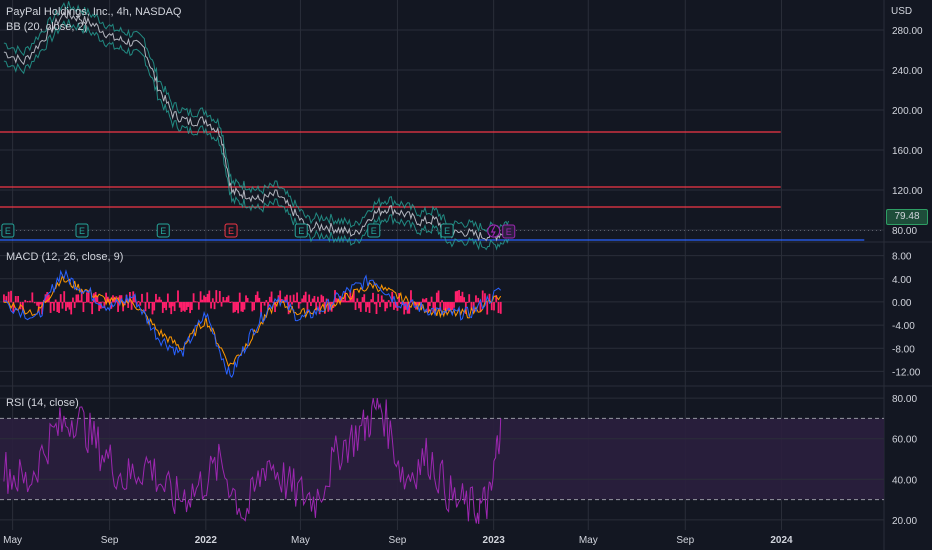  I want to click on symbol-title: PayPal Holdings, Inc., 4h, NASDAQ, so click(94, 12).